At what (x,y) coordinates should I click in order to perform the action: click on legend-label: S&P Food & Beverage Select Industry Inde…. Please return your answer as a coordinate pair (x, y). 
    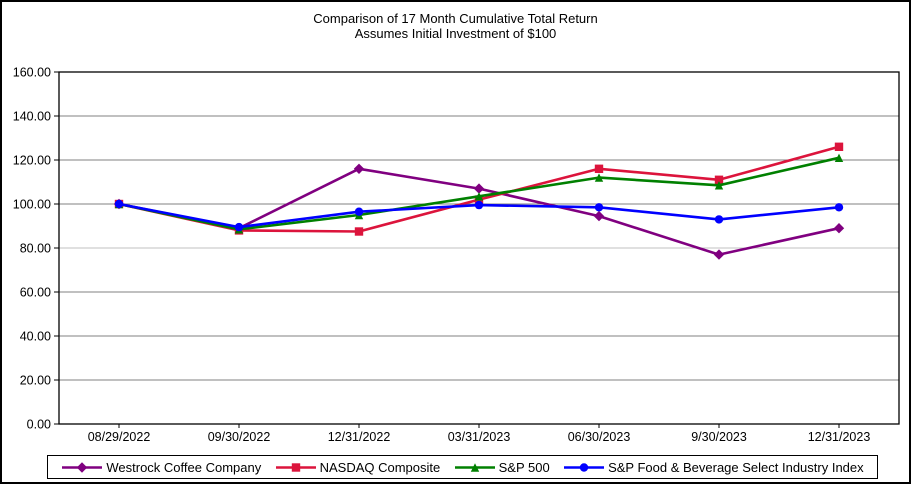
    Looking at the image, I should click on (736, 467).